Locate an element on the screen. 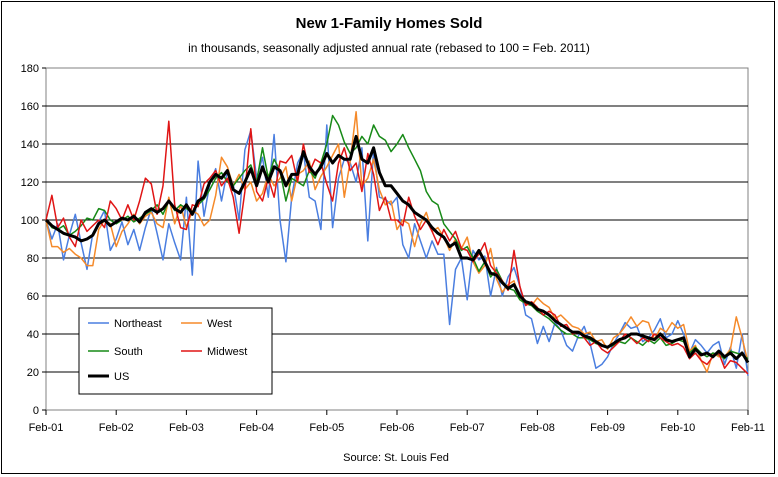 This screenshot has width=778, height=477. y-tick-label: 0 is located at coordinates (36, 411).